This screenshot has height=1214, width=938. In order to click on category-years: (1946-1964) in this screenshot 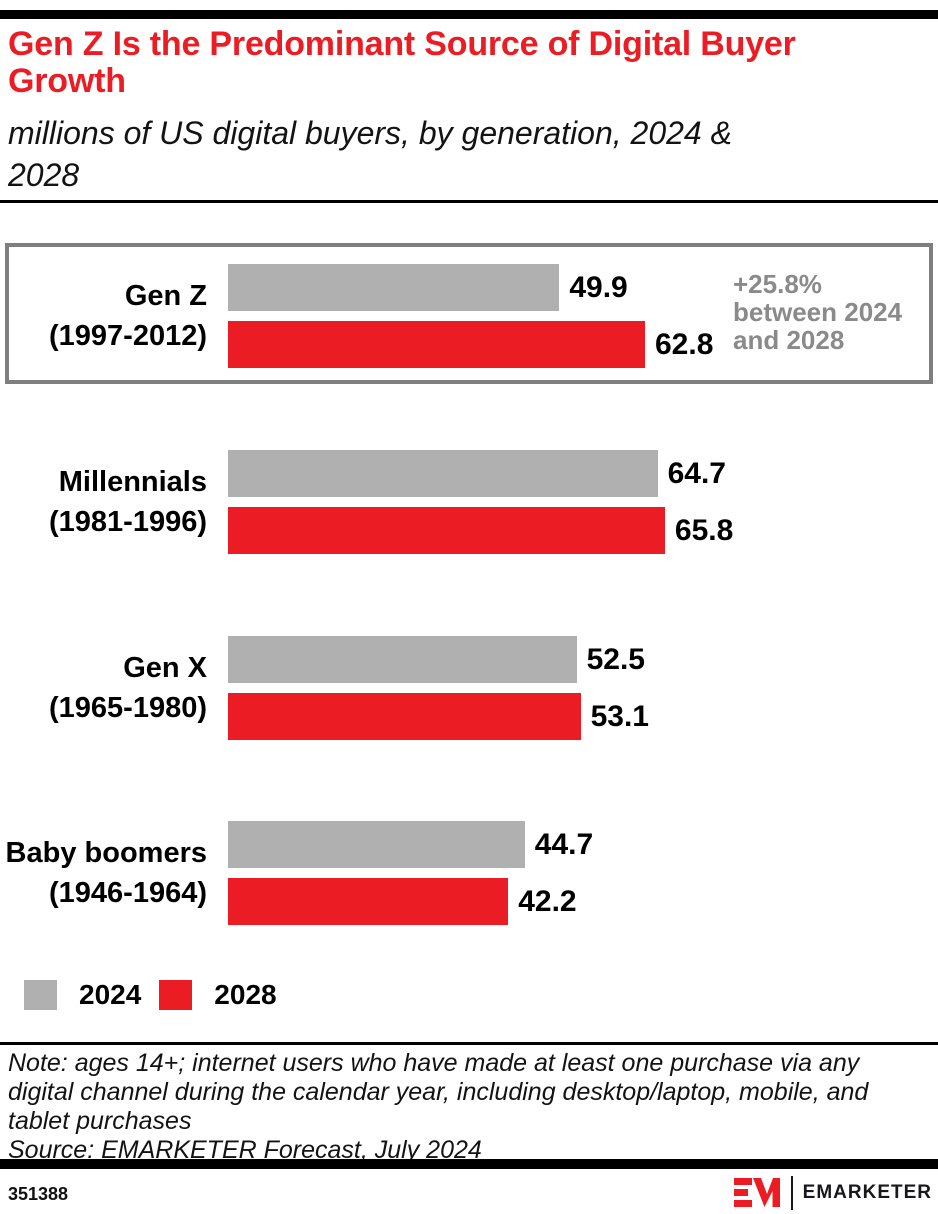, I will do `click(128, 893)`.